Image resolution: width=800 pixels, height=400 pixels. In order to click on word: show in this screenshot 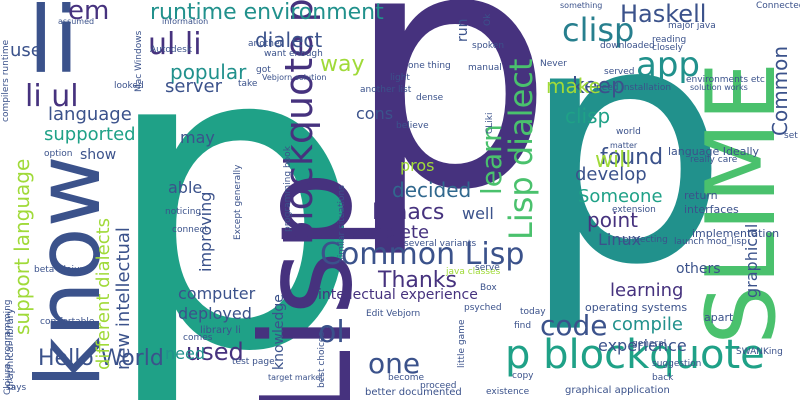, I will do `click(98, 155)`.